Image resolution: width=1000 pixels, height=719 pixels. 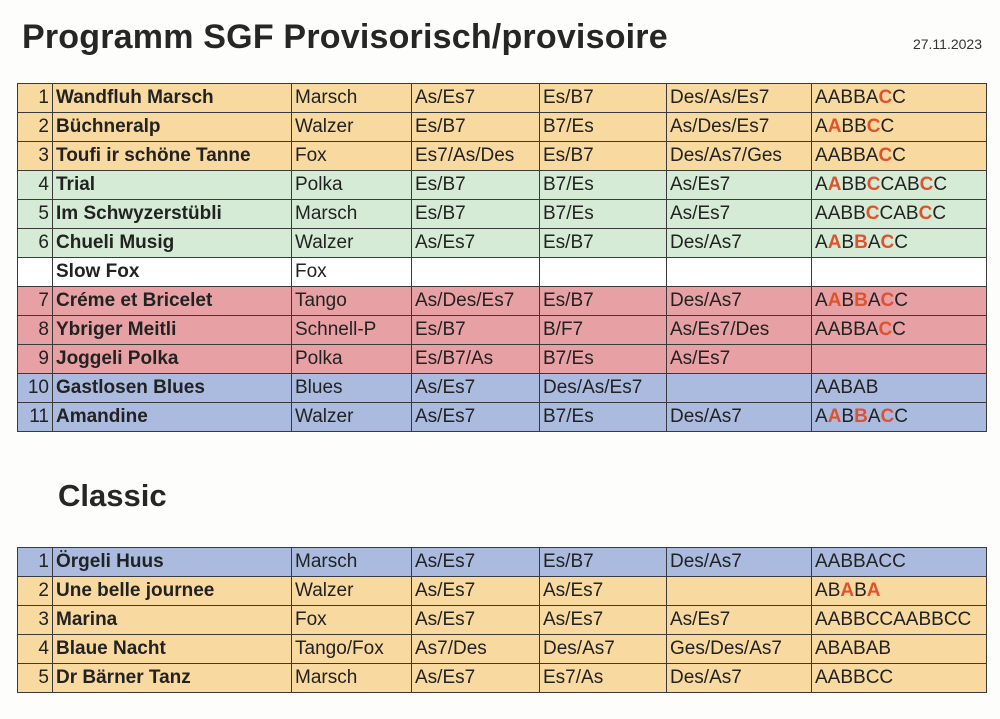 I want to click on form-structure: AABBCCABCC, so click(x=899, y=214).